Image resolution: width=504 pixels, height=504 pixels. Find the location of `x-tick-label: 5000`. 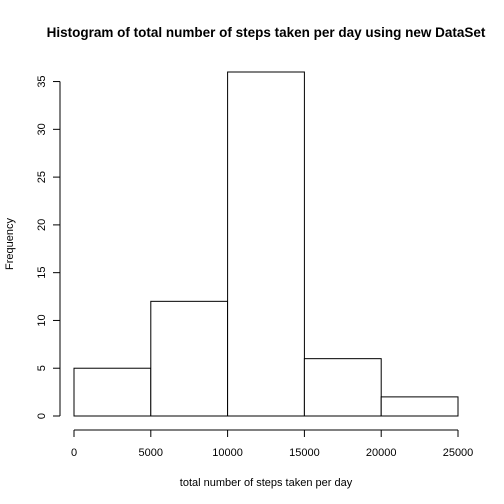

x-tick-label: 5000 is located at coordinates (151, 453).